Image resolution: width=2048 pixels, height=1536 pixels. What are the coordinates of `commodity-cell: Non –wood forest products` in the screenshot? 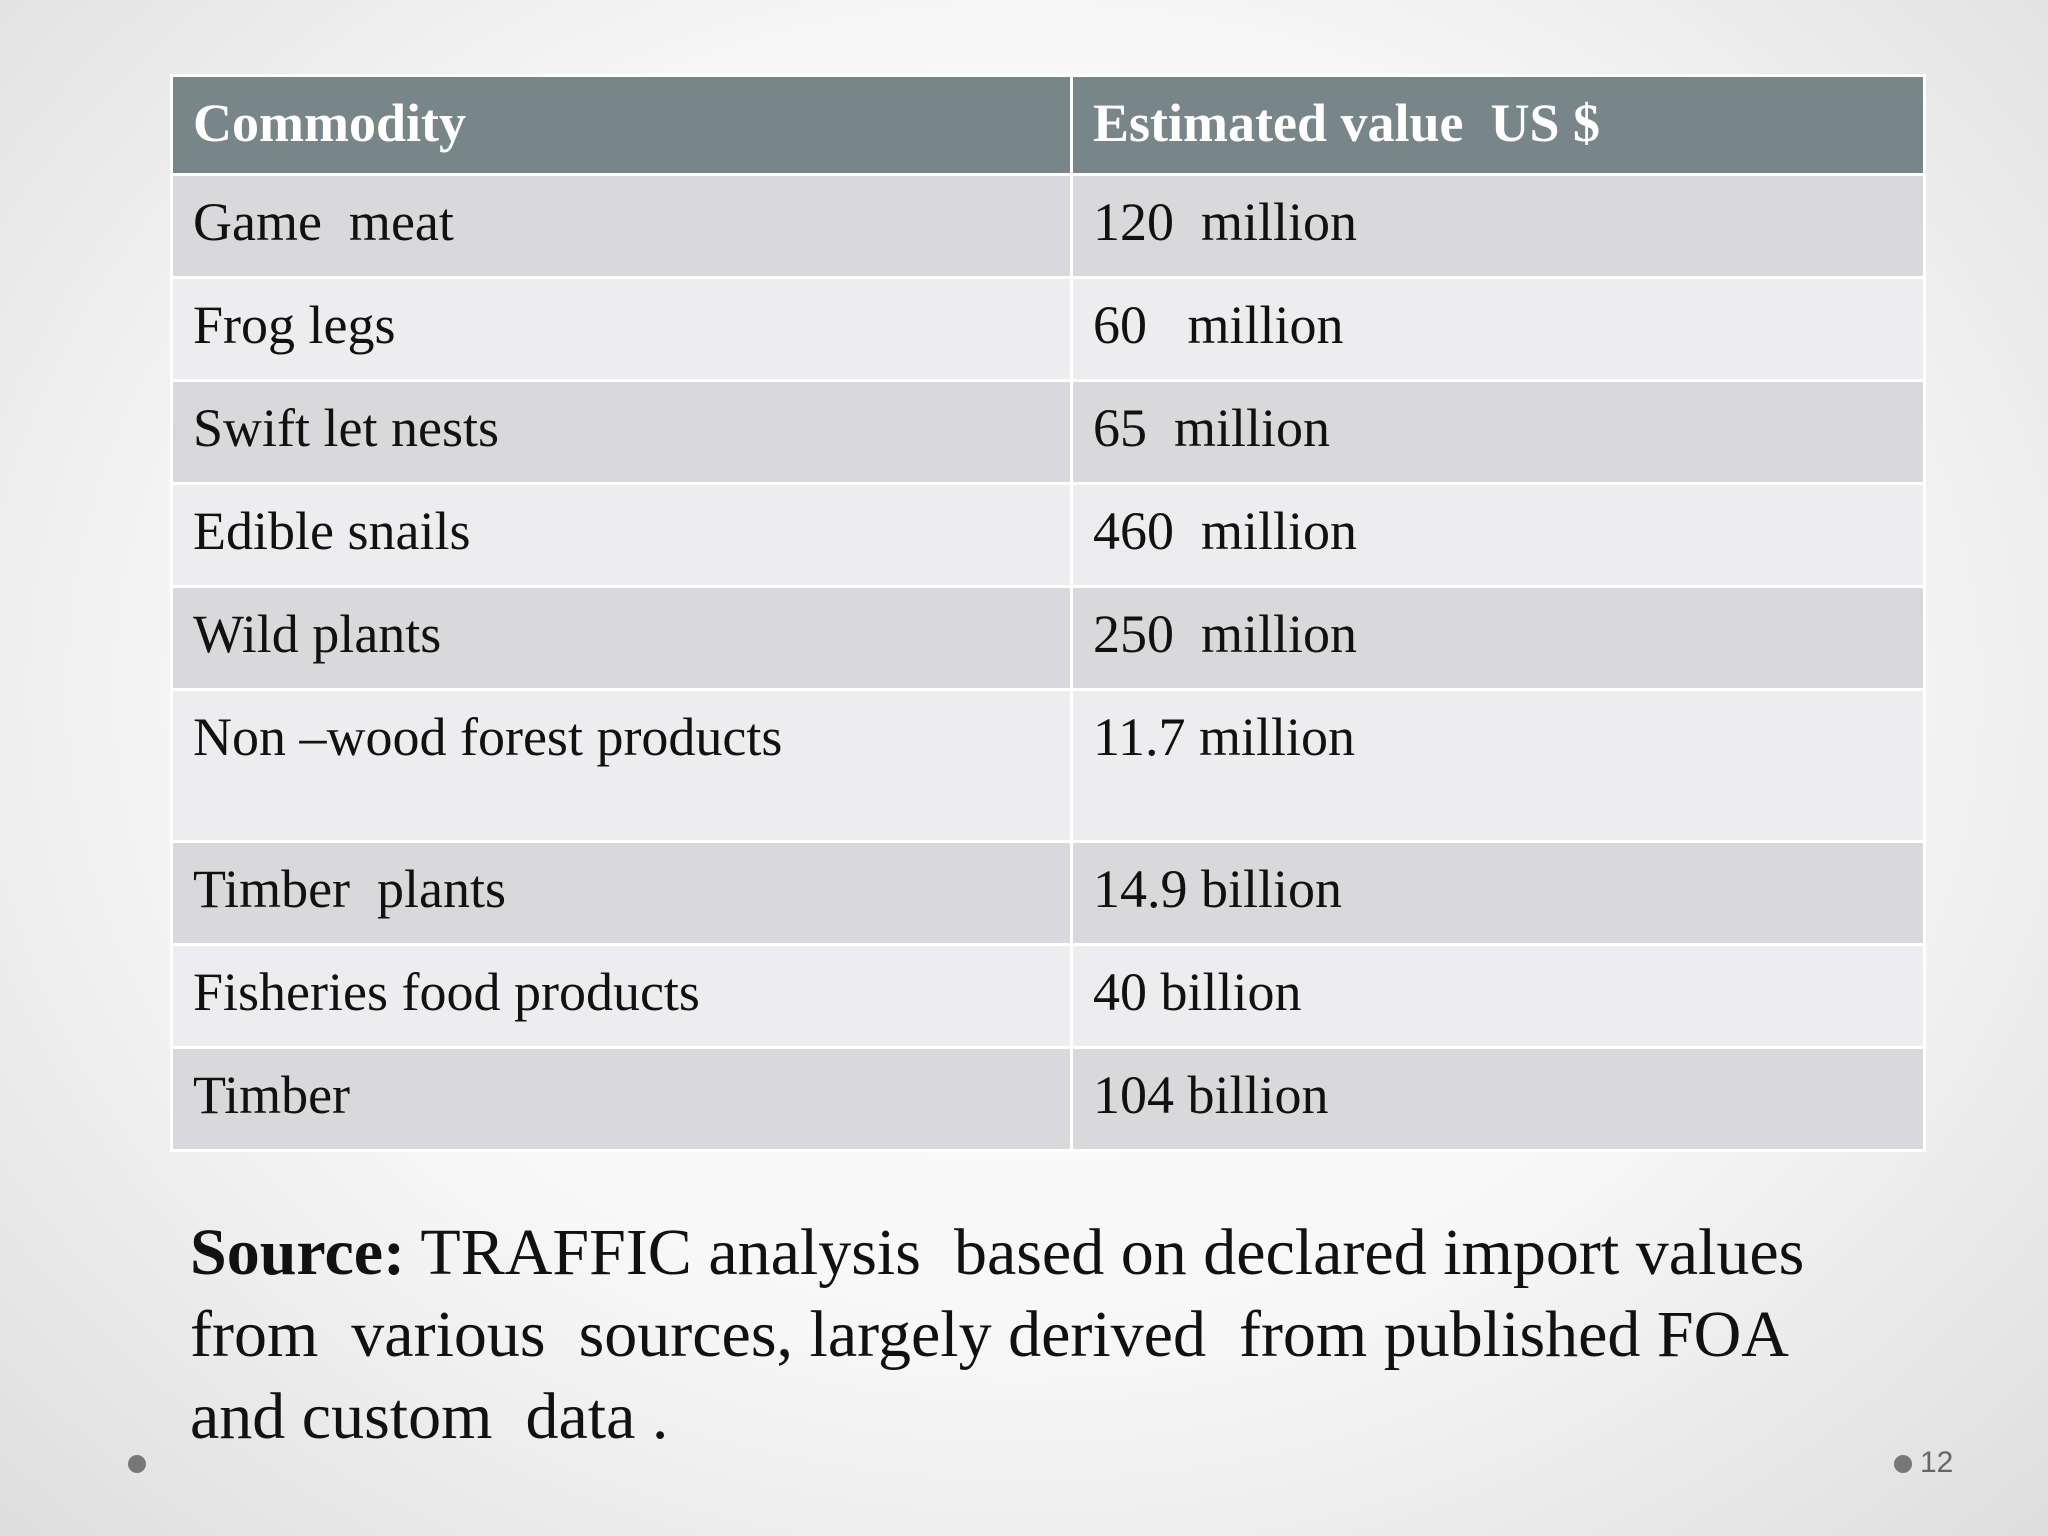 It's located at (621, 765).